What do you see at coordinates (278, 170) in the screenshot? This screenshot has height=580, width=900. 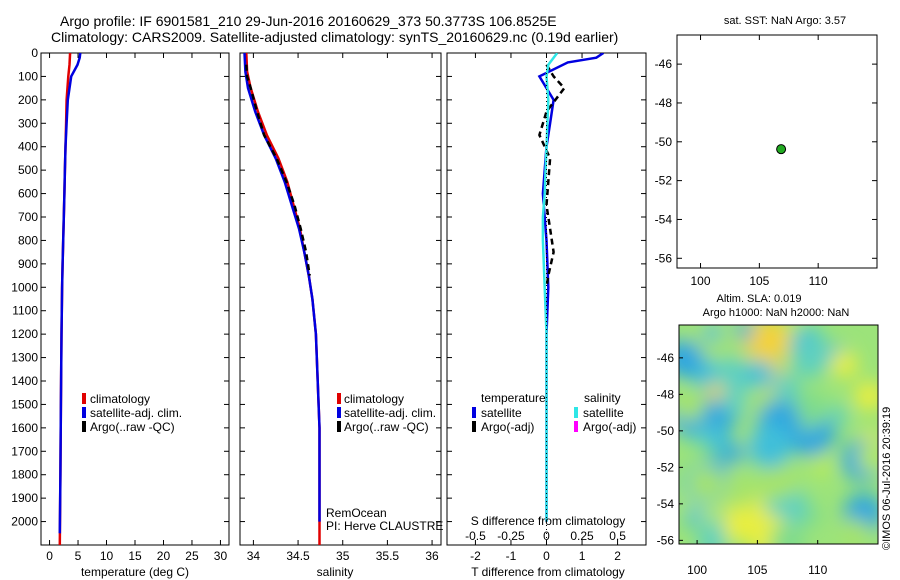 I see `series-argo-raw-qc-` at bounding box center [278, 170].